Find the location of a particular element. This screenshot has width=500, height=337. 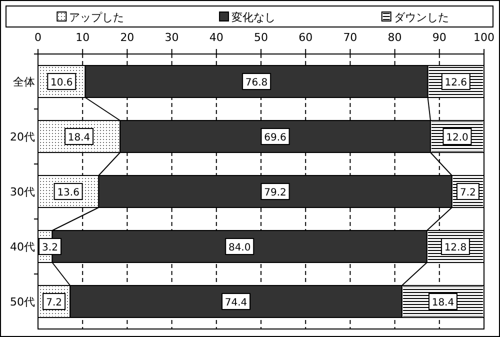

x-tick-label: 90 is located at coordinates (439, 37).